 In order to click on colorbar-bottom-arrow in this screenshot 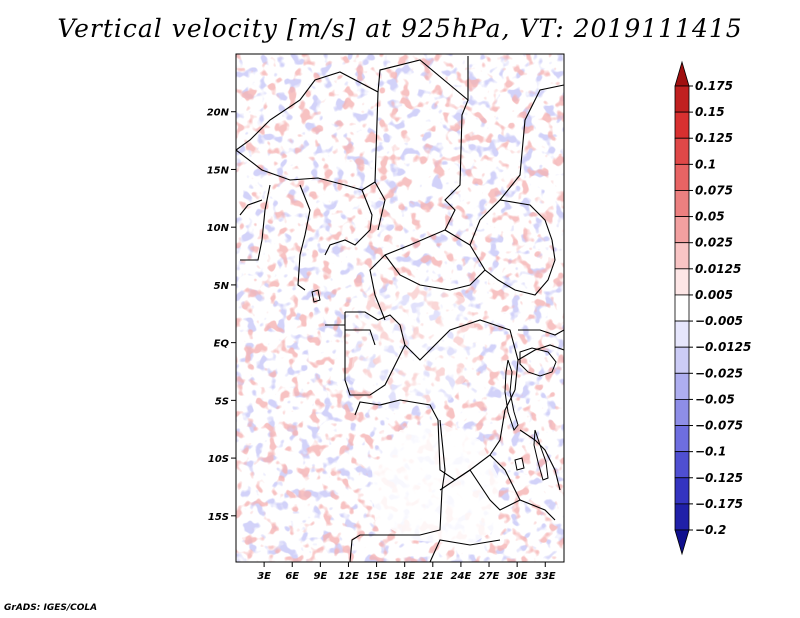, I will do `click(682, 542)`.